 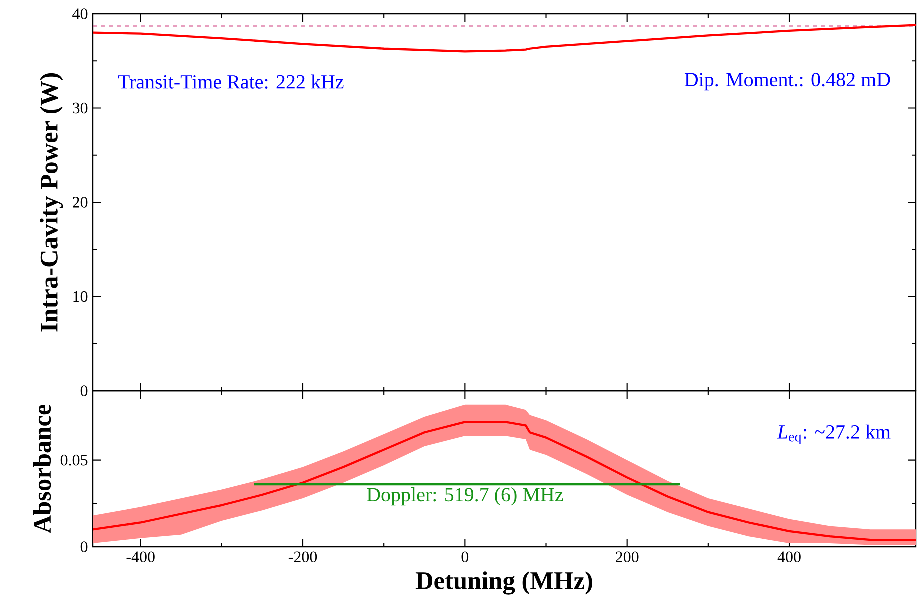 What do you see at coordinates (303, 557) in the screenshot?
I see `x-tick-label: -200` at bounding box center [303, 557].